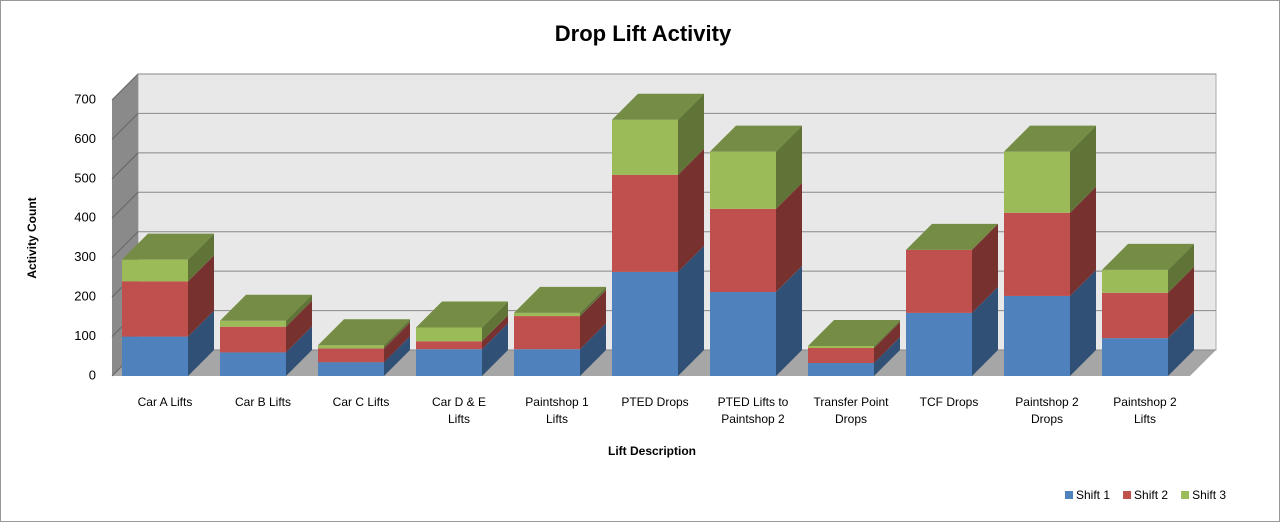 This screenshot has height=523, width=1281. I want to click on x-tick-label: Paintshop 2 Lifts, so click(1145, 410).